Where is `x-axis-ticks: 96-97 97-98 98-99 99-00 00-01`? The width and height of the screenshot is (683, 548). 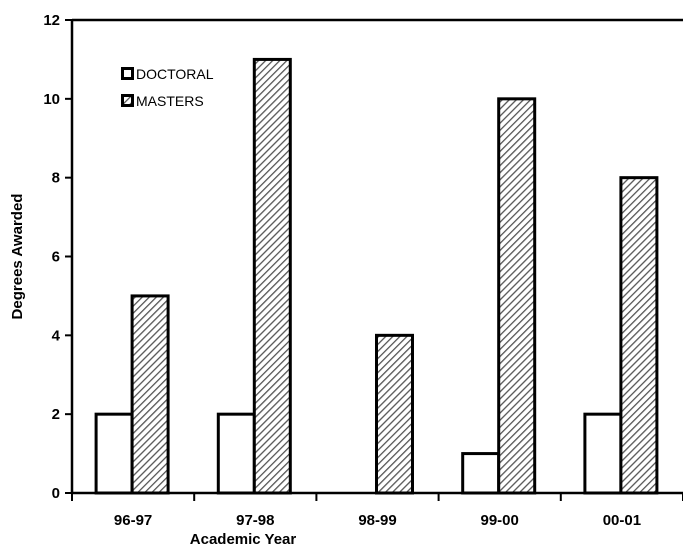
x-axis-ticks: 96-97 97-98 98-99 99-00 00-01 is located at coordinates (377, 511).